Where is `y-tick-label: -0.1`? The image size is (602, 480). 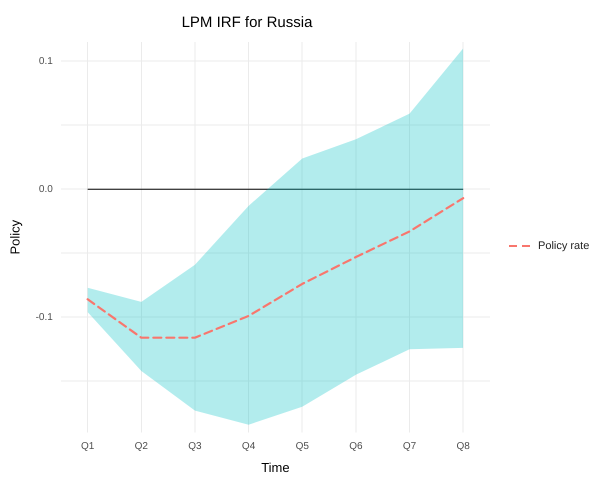 y-tick-label: -0.1 is located at coordinates (45, 317).